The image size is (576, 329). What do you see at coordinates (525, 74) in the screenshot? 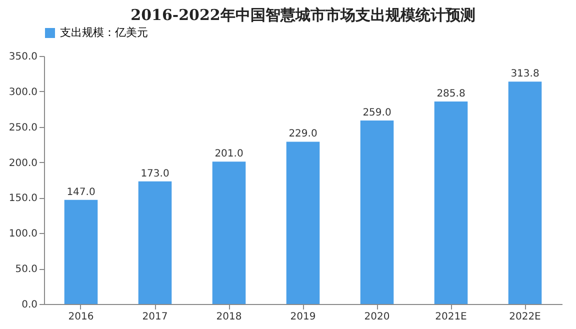
I see `data-label: 313.8` at bounding box center [525, 74].